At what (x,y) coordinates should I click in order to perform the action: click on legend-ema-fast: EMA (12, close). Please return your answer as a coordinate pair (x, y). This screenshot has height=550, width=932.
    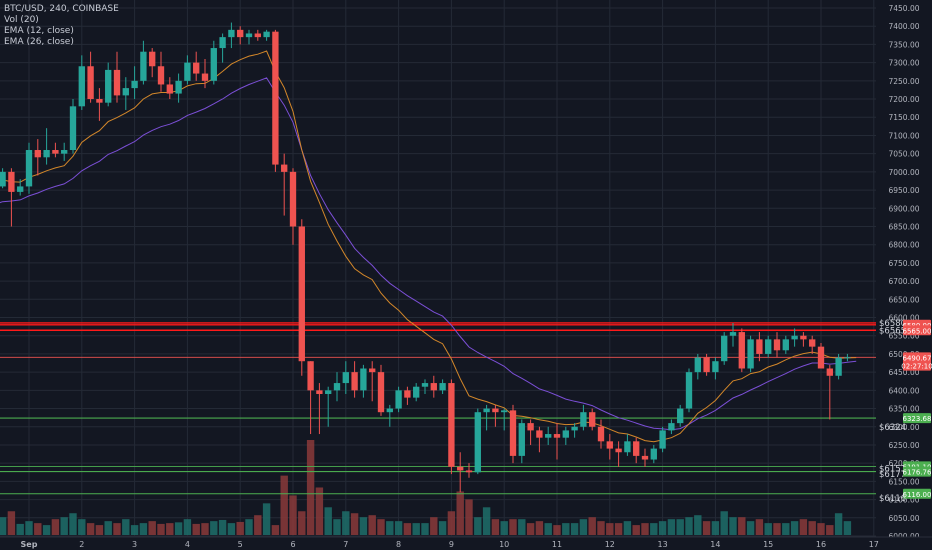
    Looking at the image, I should click on (39, 31).